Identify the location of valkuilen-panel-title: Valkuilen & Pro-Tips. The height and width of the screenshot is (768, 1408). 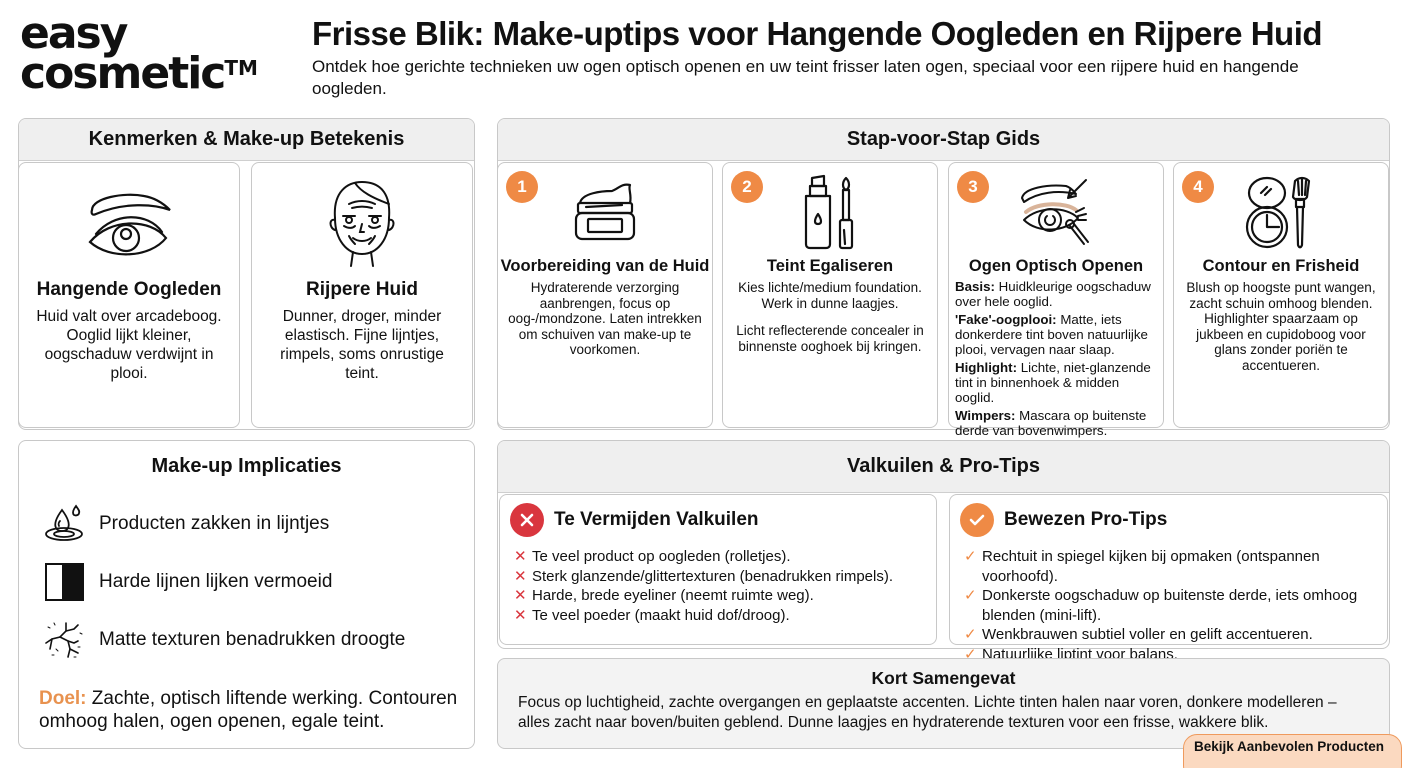
(943, 467).